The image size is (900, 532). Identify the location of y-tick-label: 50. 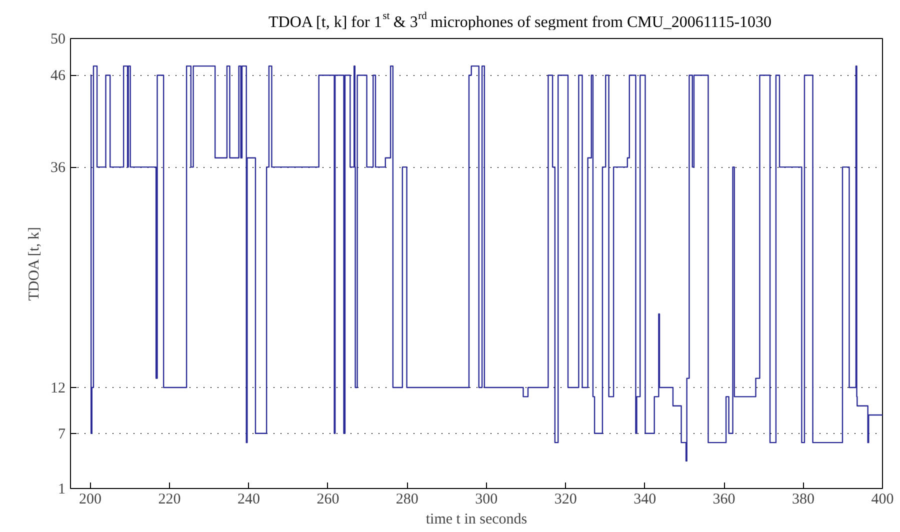
(58, 40).